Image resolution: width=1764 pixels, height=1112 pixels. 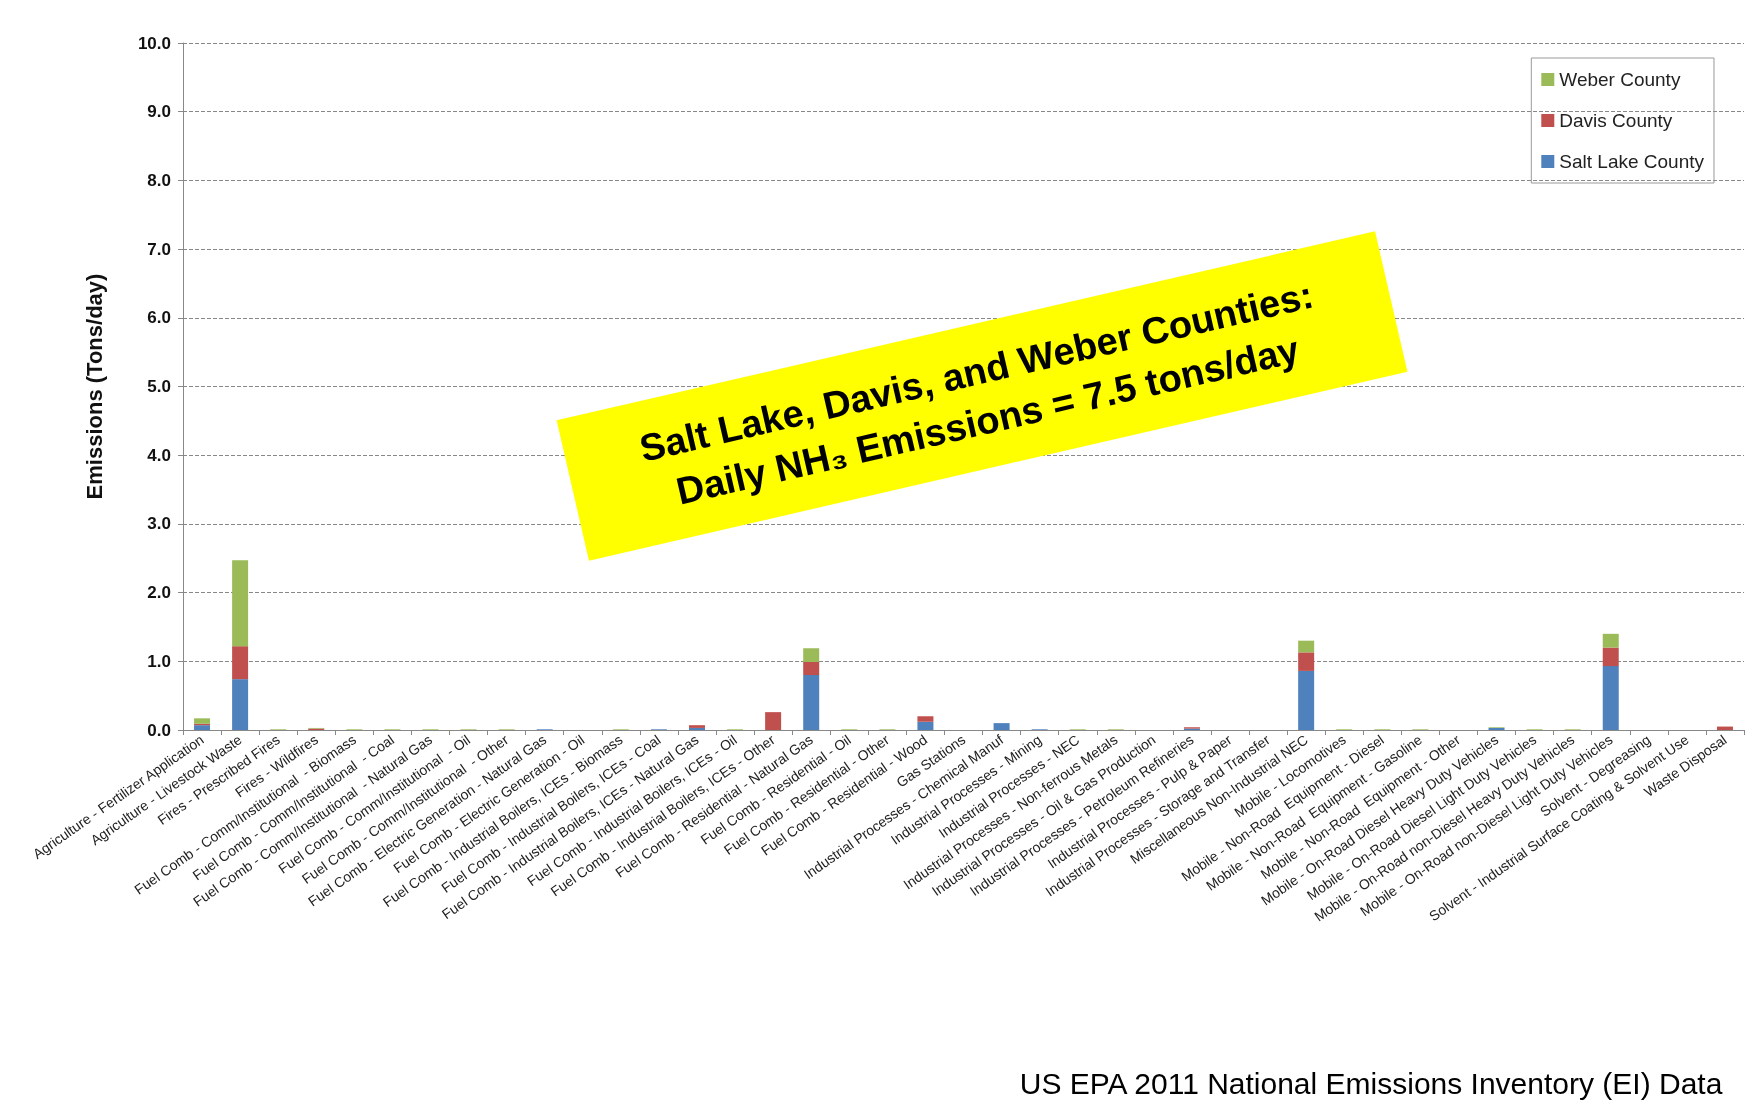 I want to click on y-tick-label: 8.0, so click(x=159, y=180).